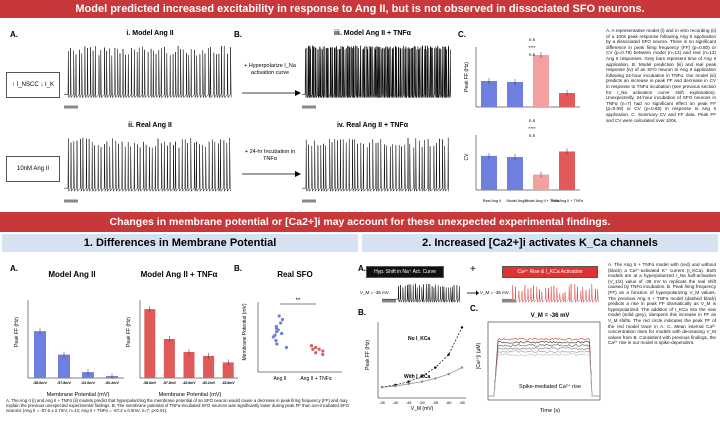 The height and width of the screenshot is (428, 720). I want to click on arrow1-label: + Hyperpolarize I_Na activation curve, so click(270, 69).